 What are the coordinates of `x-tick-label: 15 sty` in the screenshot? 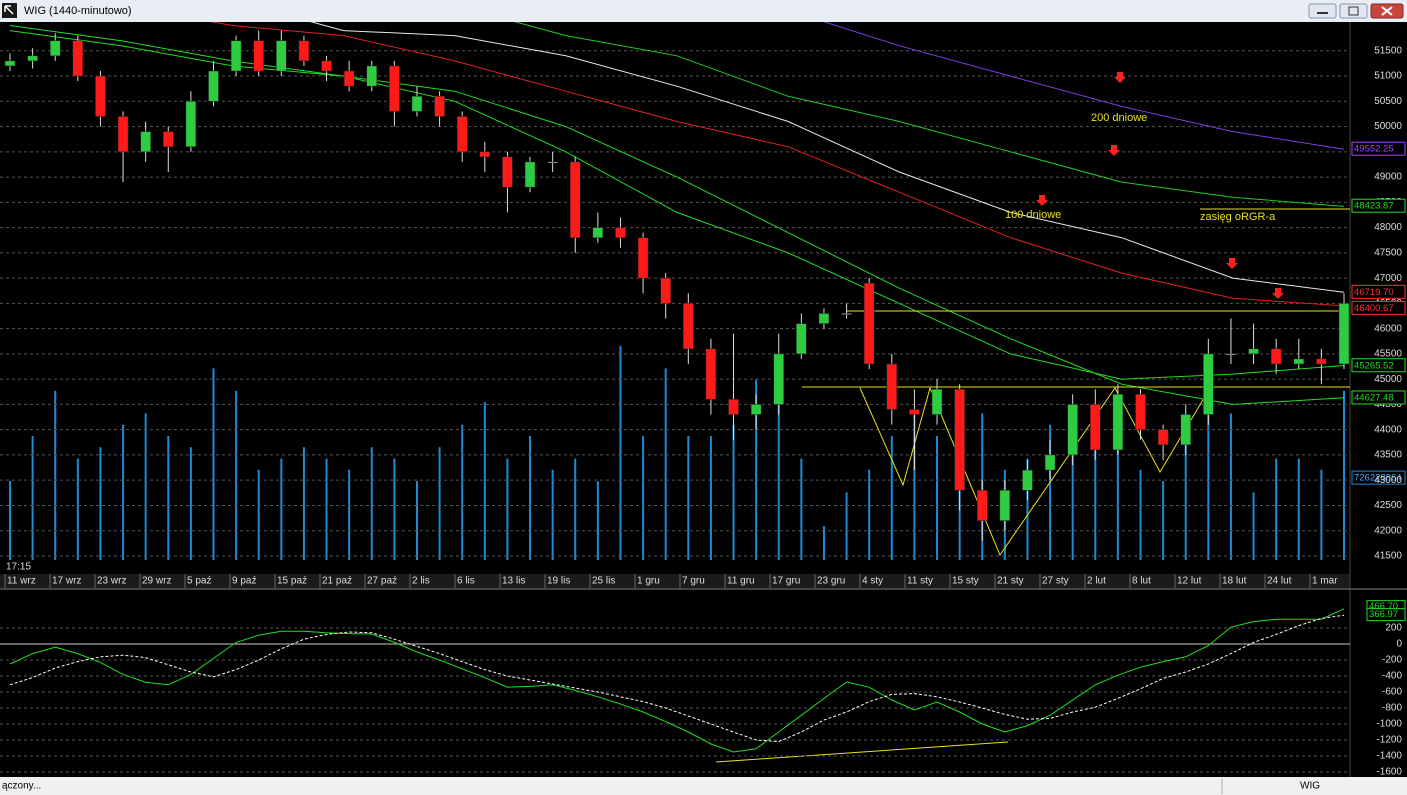 It's located at (965, 581).